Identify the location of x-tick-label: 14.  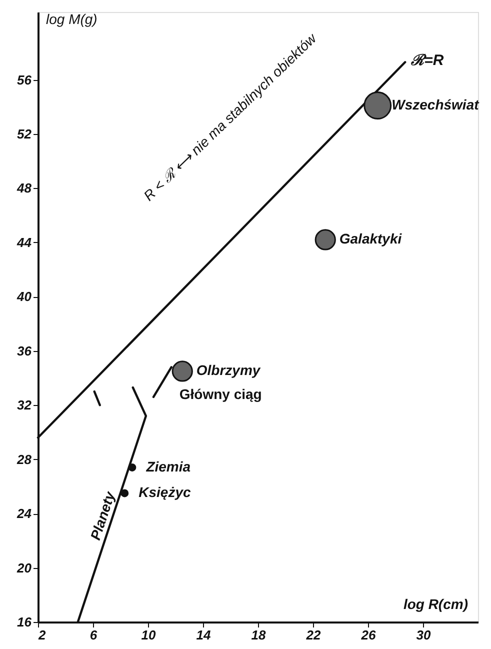
(204, 635).